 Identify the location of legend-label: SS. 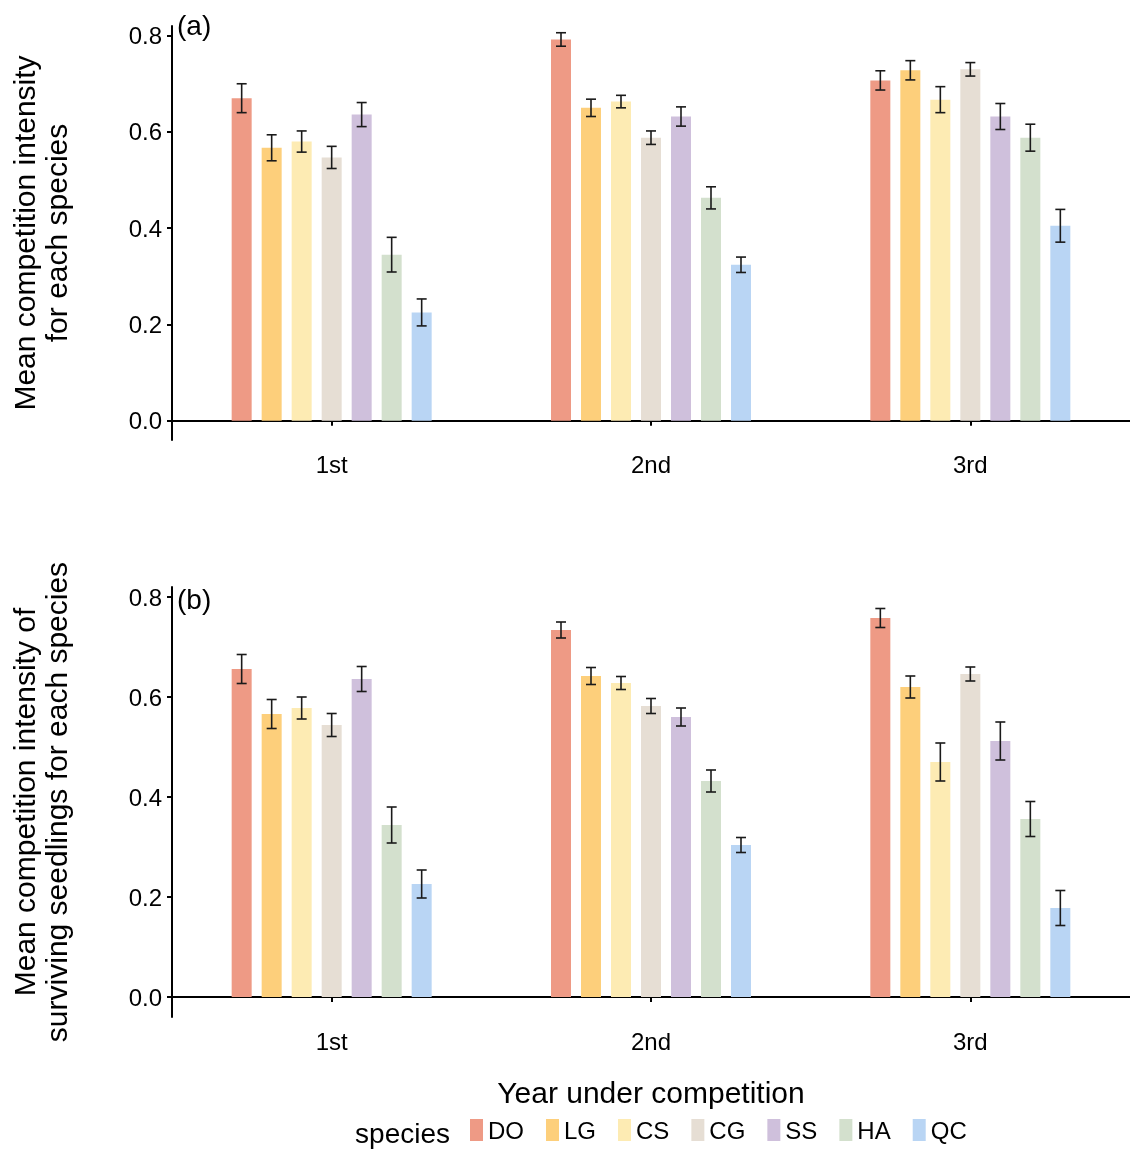
(801, 1130).